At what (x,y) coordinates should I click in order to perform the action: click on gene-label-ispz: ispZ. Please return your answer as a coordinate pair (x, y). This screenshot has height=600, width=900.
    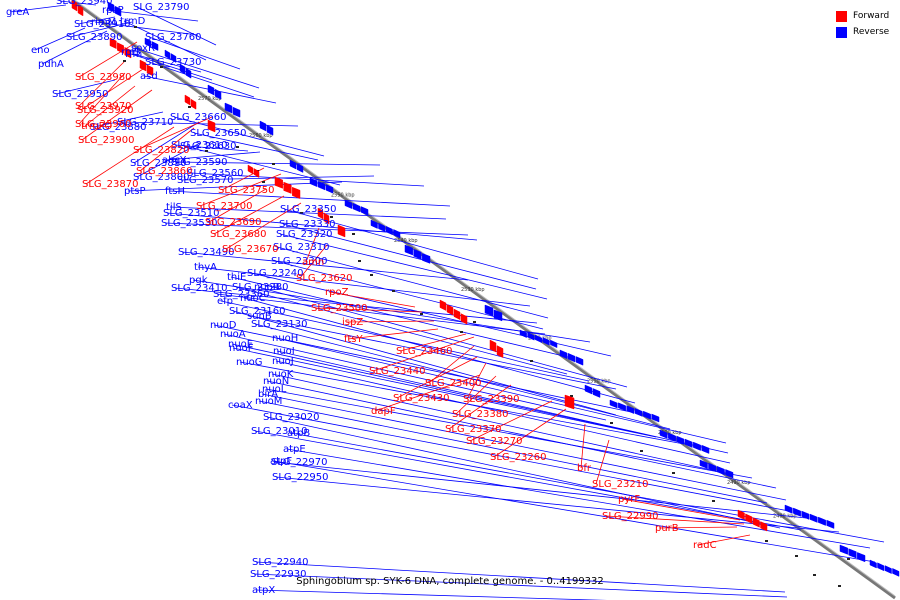
    Looking at the image, I should click on (352, 322).